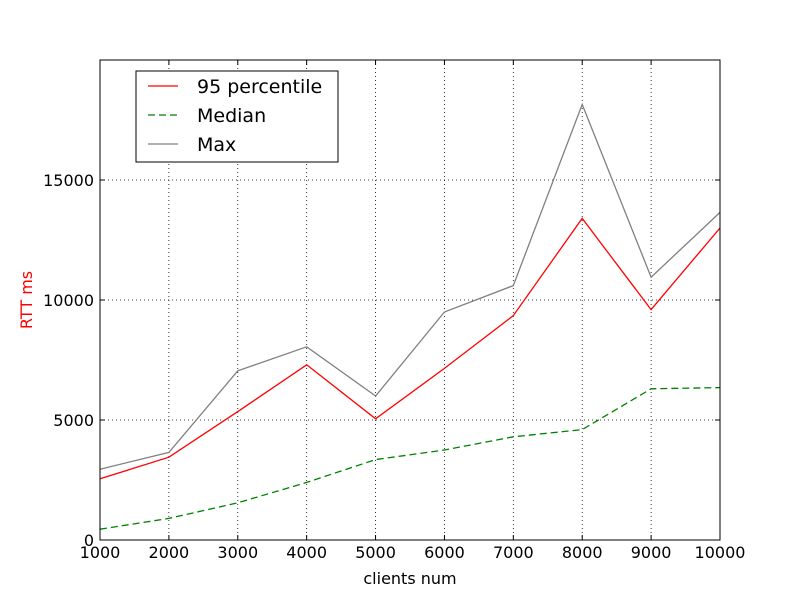 This screenshot has height=600, width=800. I want to click on y-tick-label: 0, so click(89, 540).